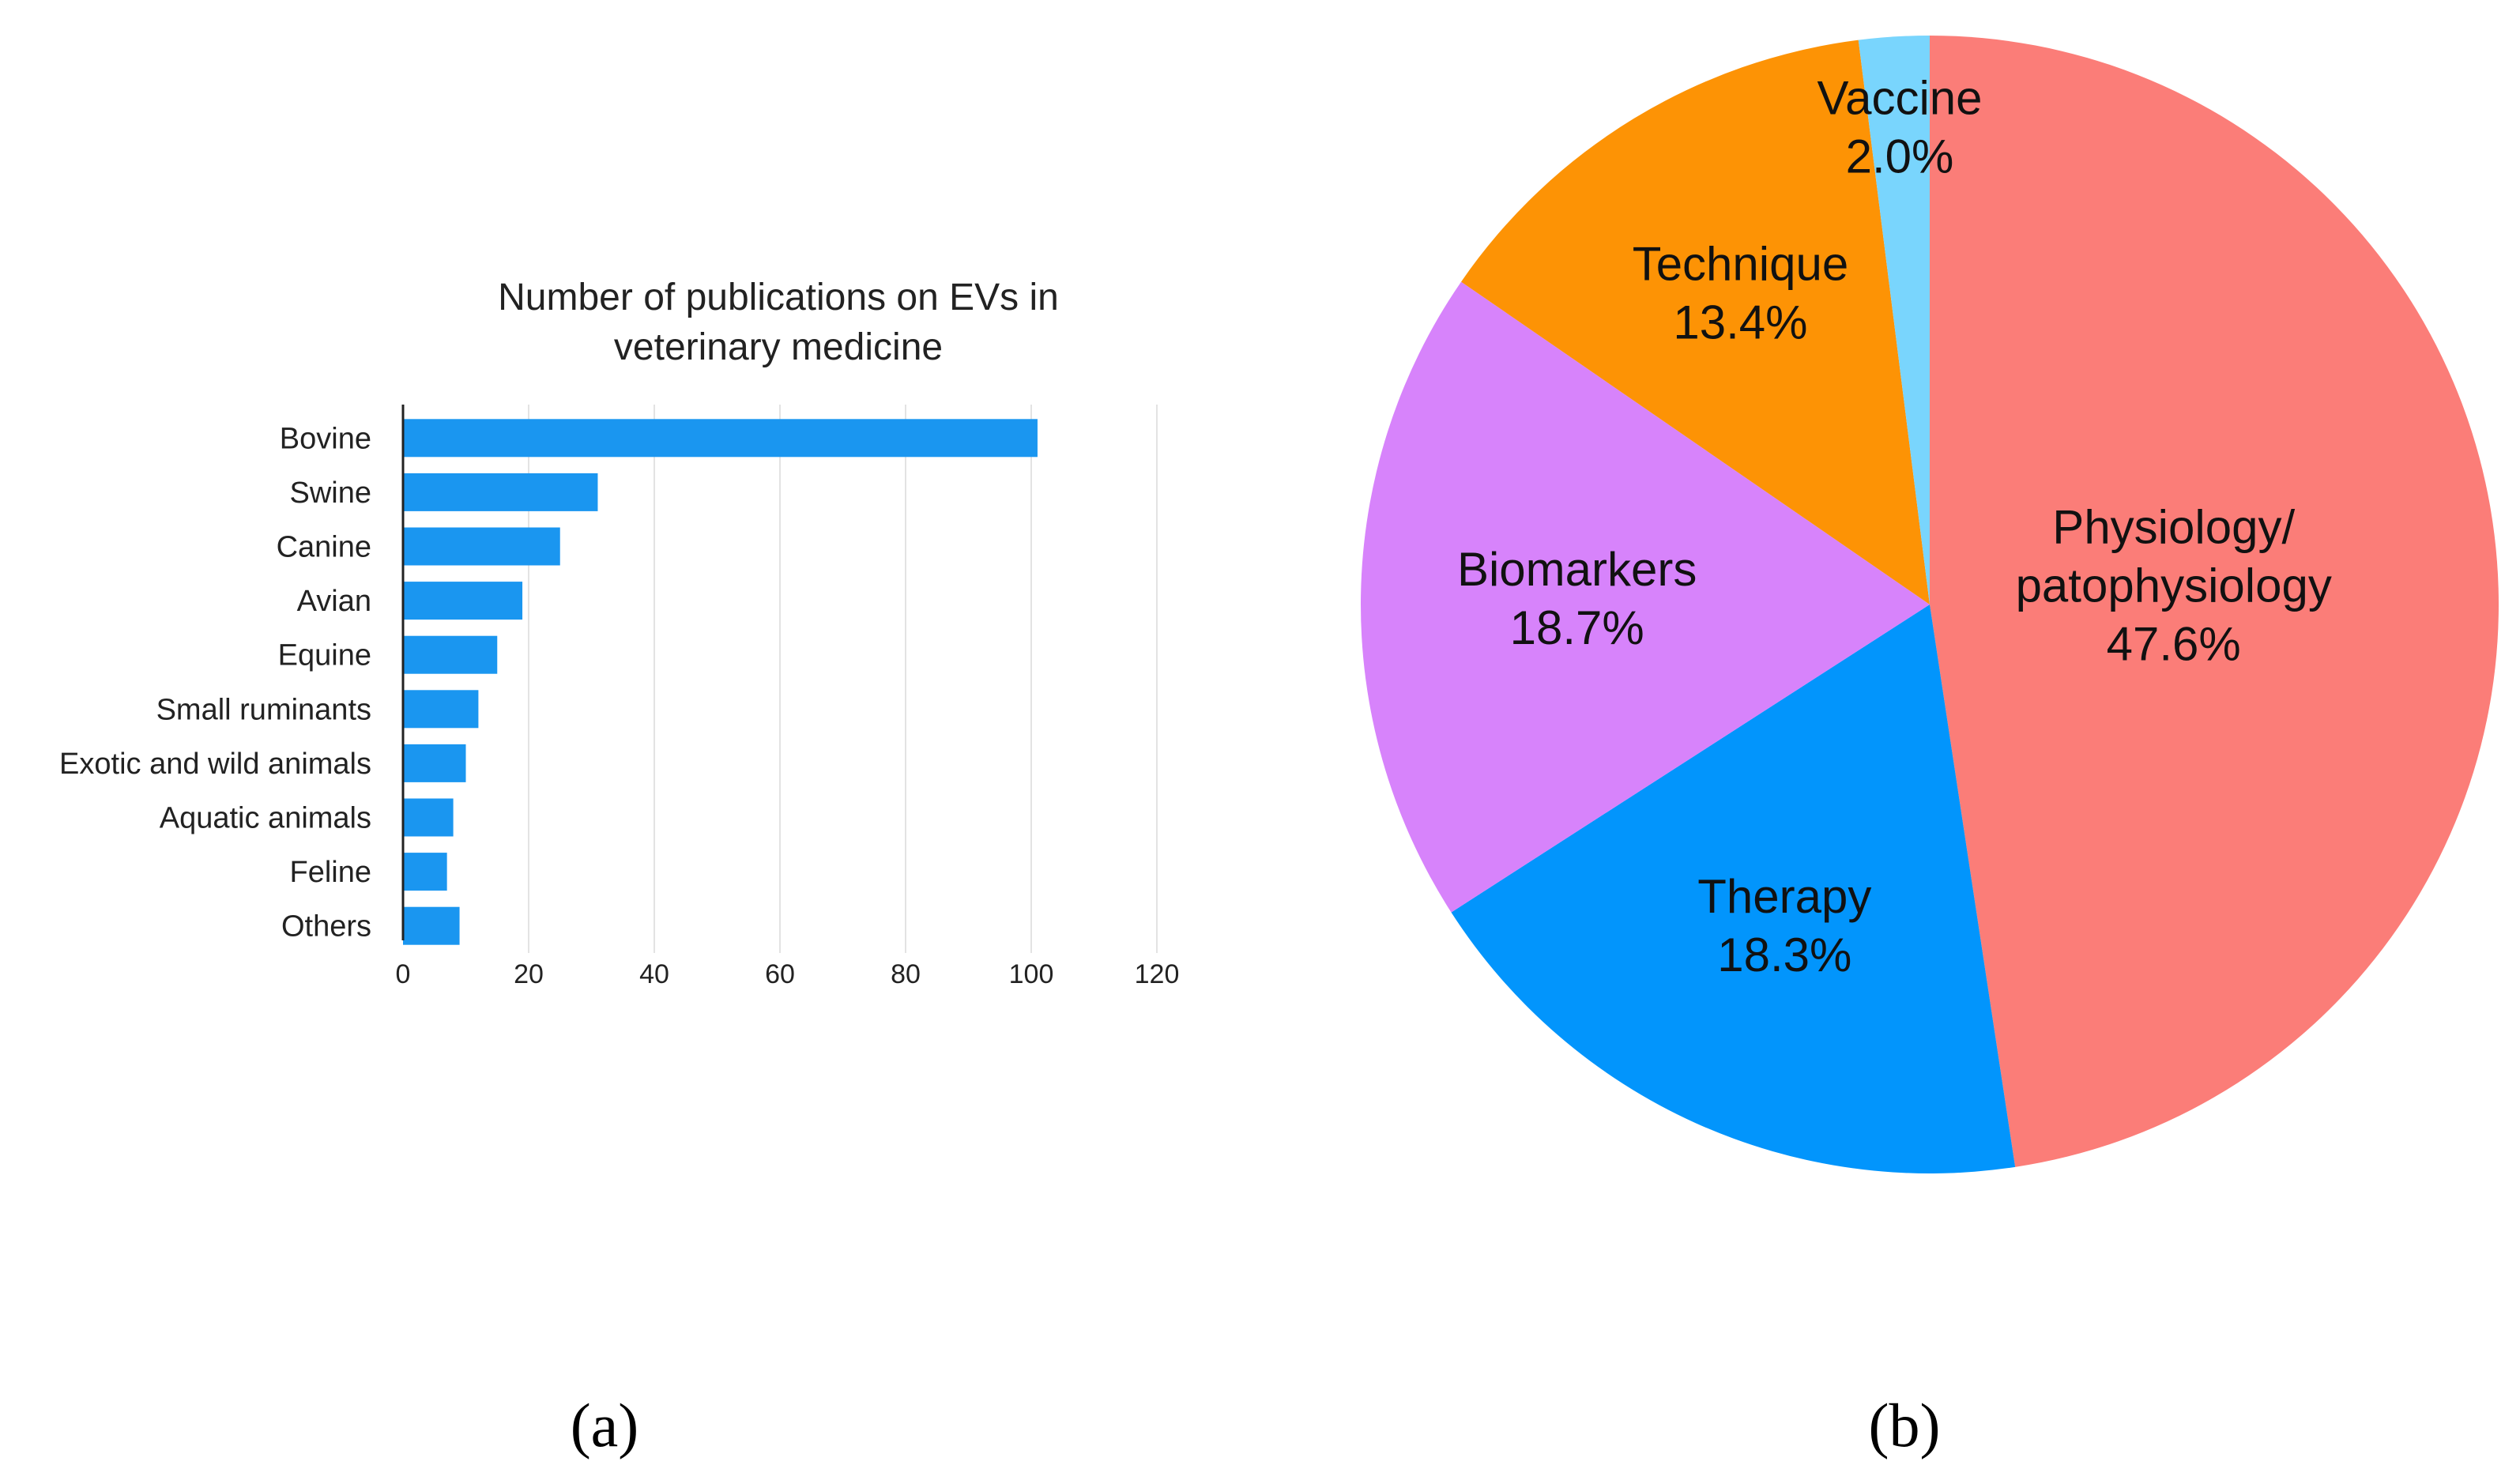 This screenshot has height=1484, width=2520. Describe the element at coordinates (331, 493) in the screenshot. I see `bar-category-label: Swine` at that location.